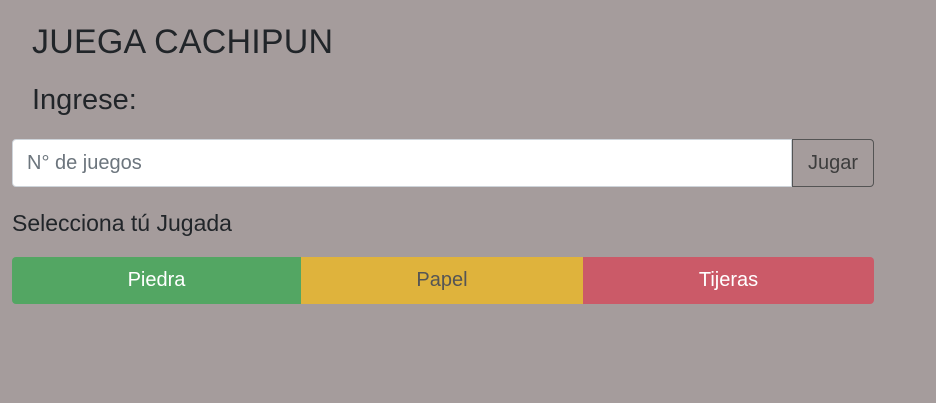  What do you see at coordinates (122, 223) in the screenshot?
I see `choose-move-label: Selecciona tú Jugada` at bounding box center [122, 223].